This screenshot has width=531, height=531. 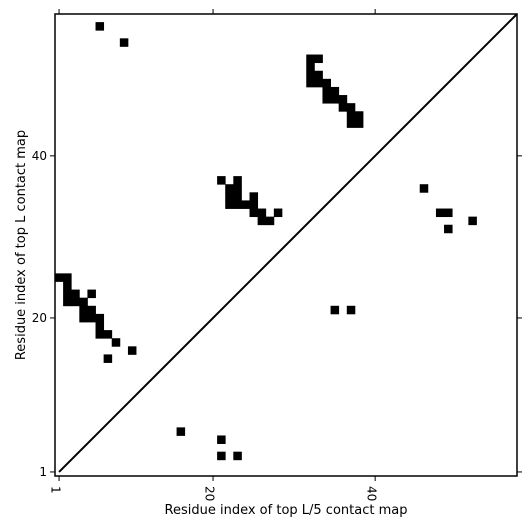 I want to click on x-tick-label: 40, so click(x=372, y=493).